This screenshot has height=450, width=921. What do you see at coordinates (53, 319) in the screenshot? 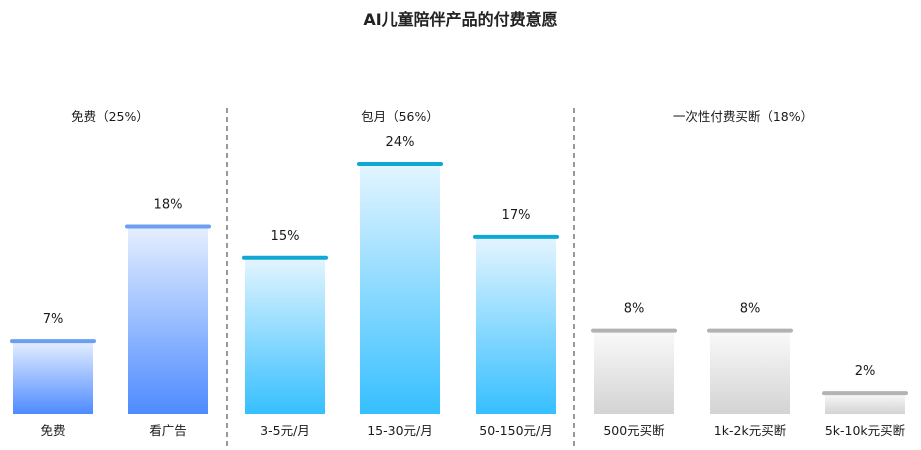
I see `data-label: 7%` at bounding box center [53, 319].